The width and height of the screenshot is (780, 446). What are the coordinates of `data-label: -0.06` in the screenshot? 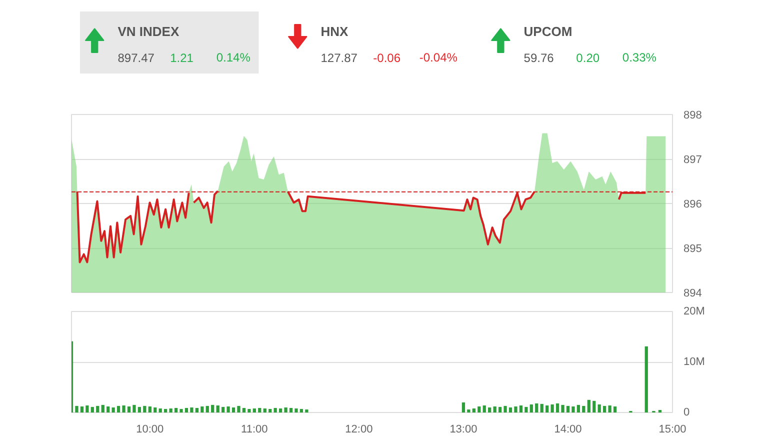 It's located at (387, 58).